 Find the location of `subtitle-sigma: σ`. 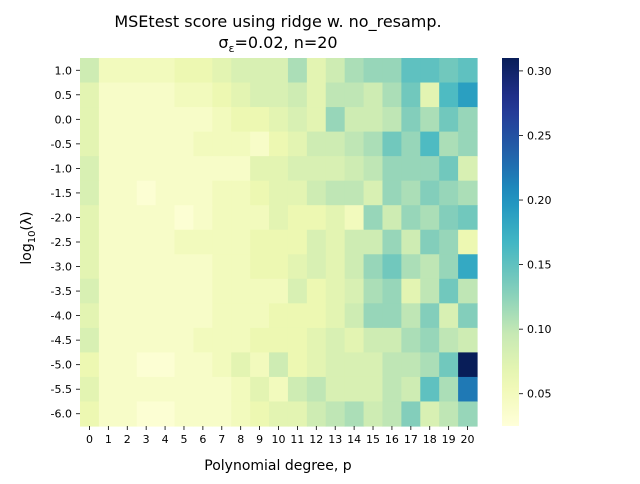

subtitle-sigma: σ is located at coordinates (223, 42).